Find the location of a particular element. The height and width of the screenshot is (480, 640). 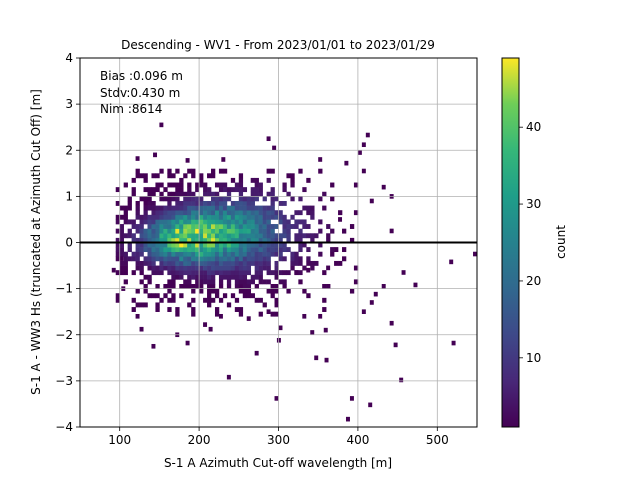

x-tick-label: 400 is located at coordinates (357, 440).